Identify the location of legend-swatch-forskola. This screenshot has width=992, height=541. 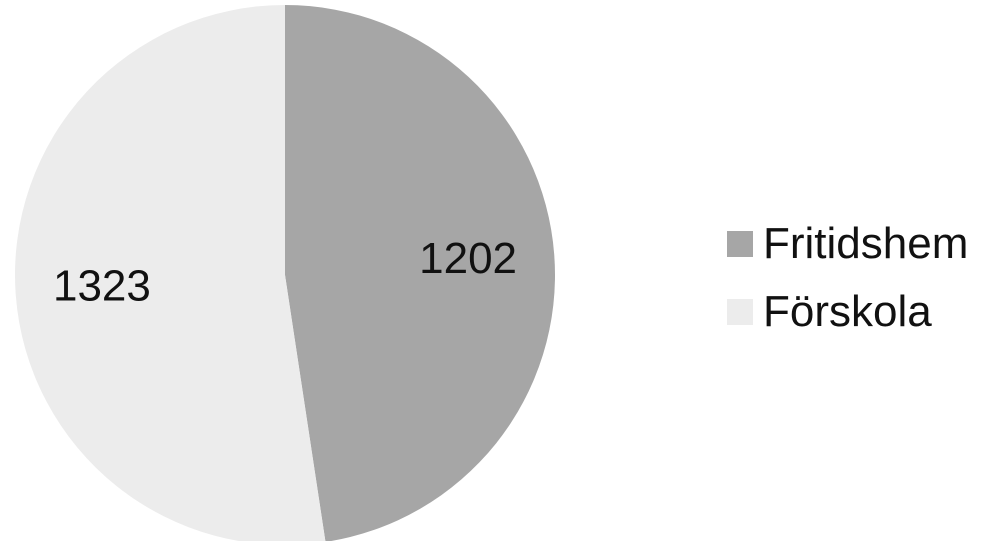
(740, 312).